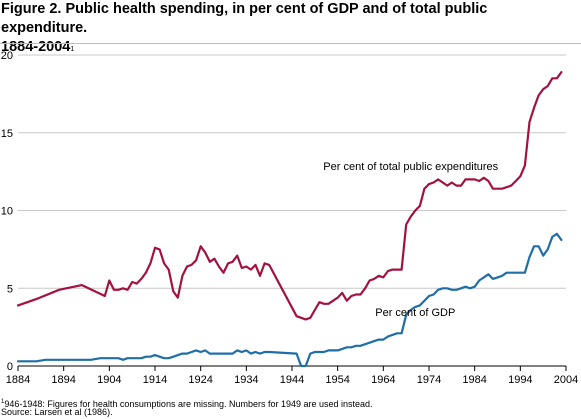  What do you see at coordinates (7, 212) in the screenshot?
I see `y-tick-label-10: 10` at bounding box center [7, 212].